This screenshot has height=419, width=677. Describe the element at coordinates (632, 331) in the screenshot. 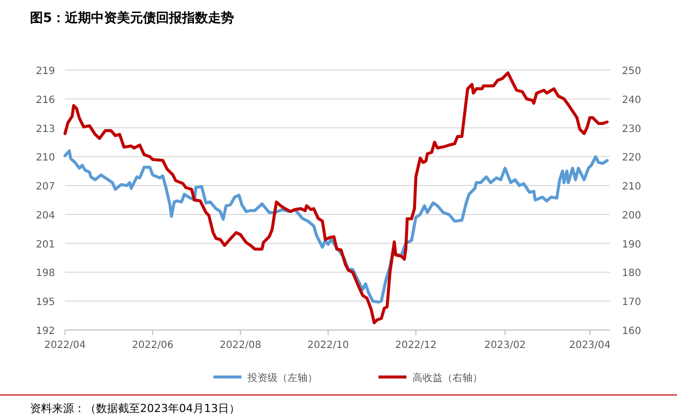

I see `y2-tick-label: 160` at that location.